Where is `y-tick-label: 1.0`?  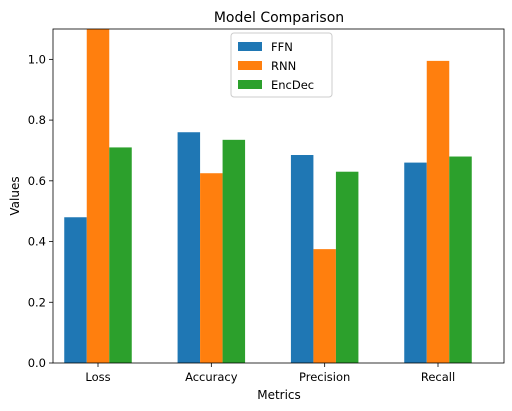 y-tick-label: 1.0 is located at coordinates (37, 59).